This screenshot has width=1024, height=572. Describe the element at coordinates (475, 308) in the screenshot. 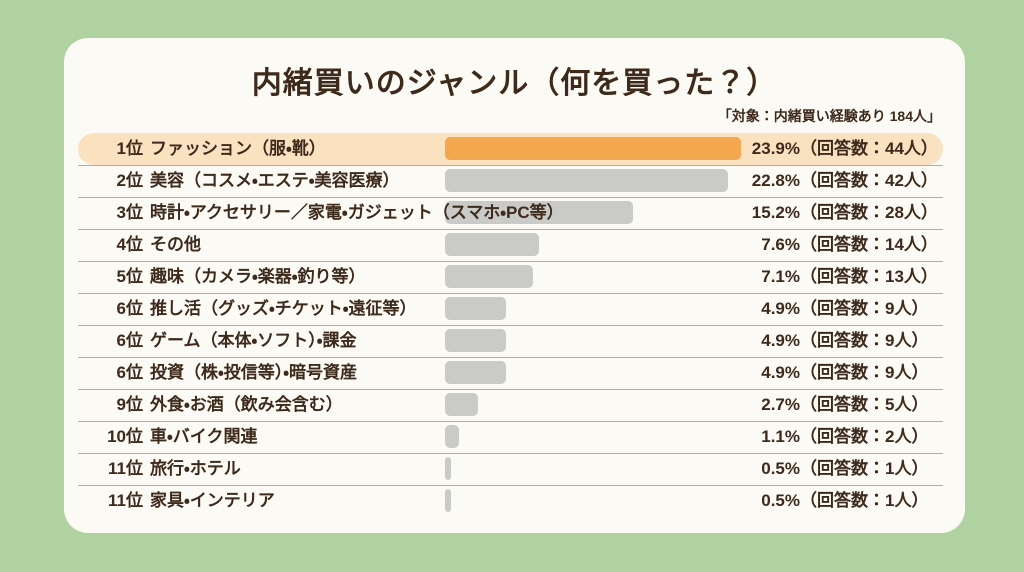

I see `bar-oshikatsu` at that location.